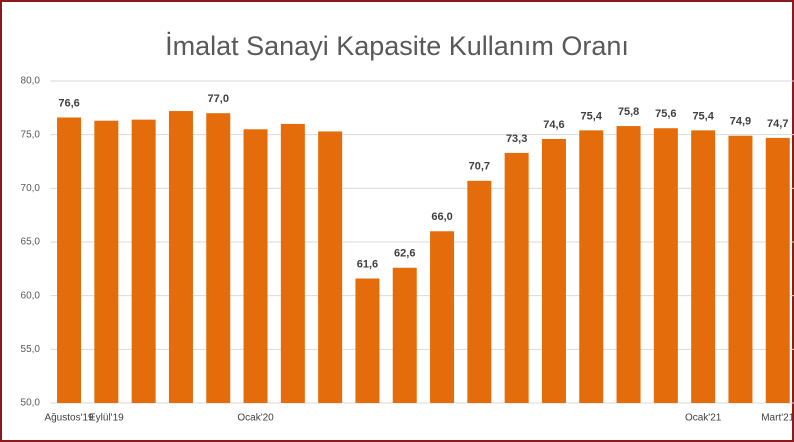 The width and height of the screenshot is (794, 442). Describe the element at coordinates (553, 125) in the screenshot. I see `data-label: 74,6` at that location.